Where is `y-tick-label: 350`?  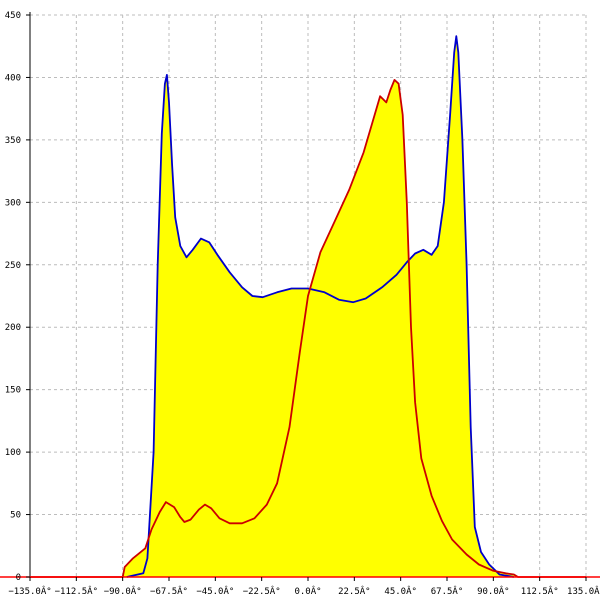
y-tick-label: 350 is located at coordinates (13, 141).